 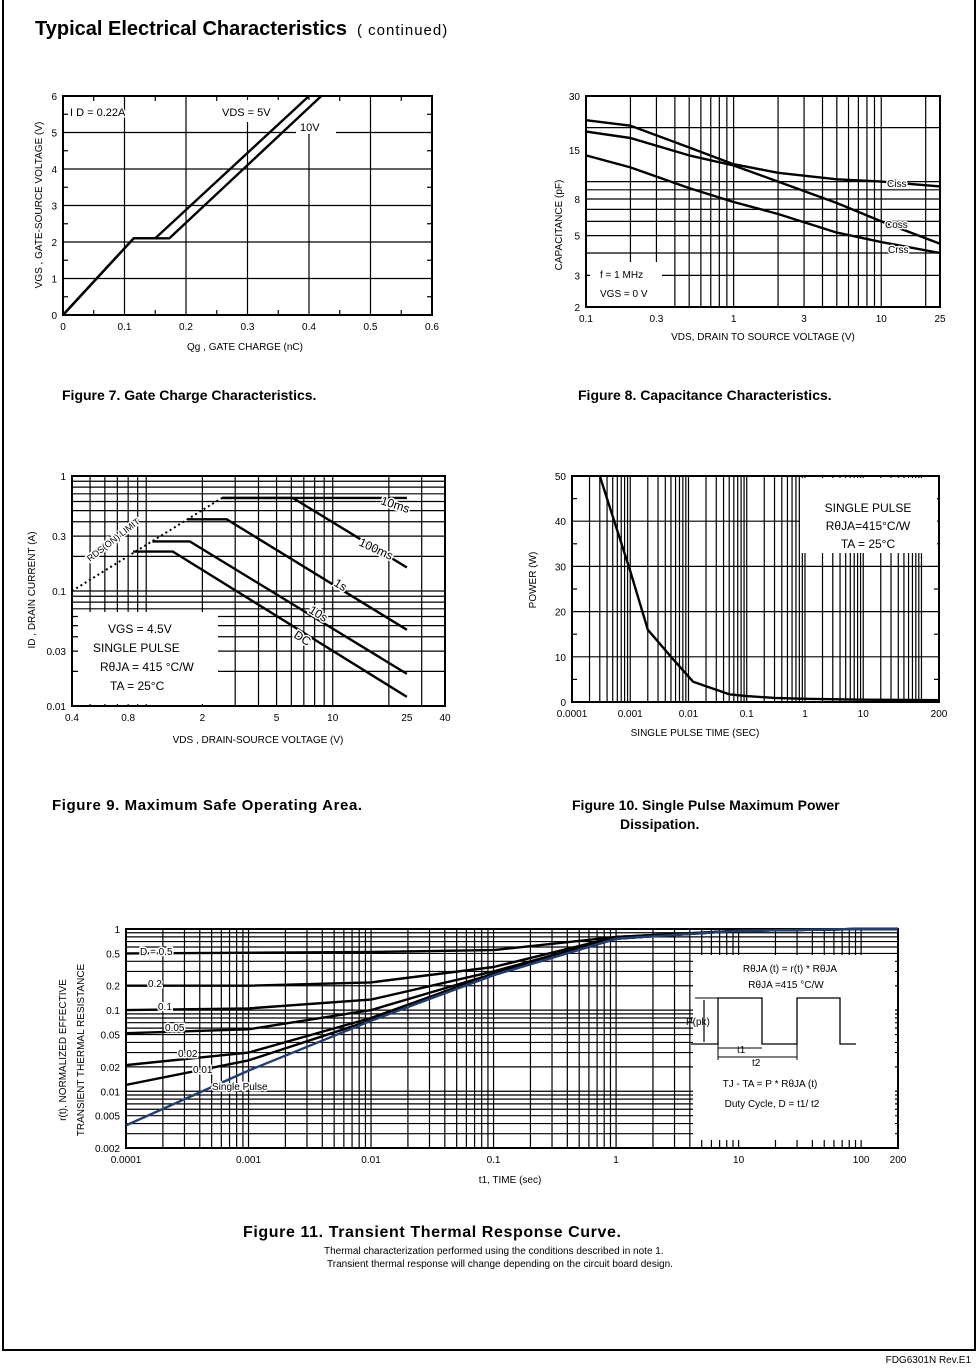 I want to click on series-label: D = 0.5, so click(x=156, y=952).